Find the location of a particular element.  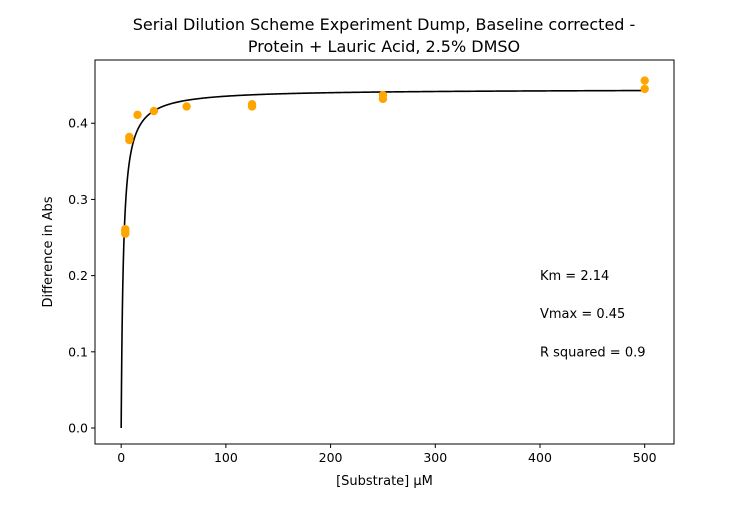

y-tick-label: 0.4 is located at coordinates (78, 123).